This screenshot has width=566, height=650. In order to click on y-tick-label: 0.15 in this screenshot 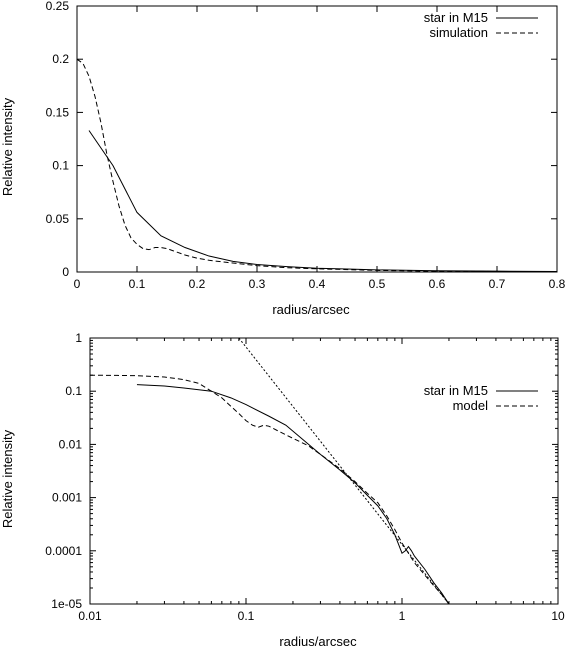, I will do `click(58, 112)`.